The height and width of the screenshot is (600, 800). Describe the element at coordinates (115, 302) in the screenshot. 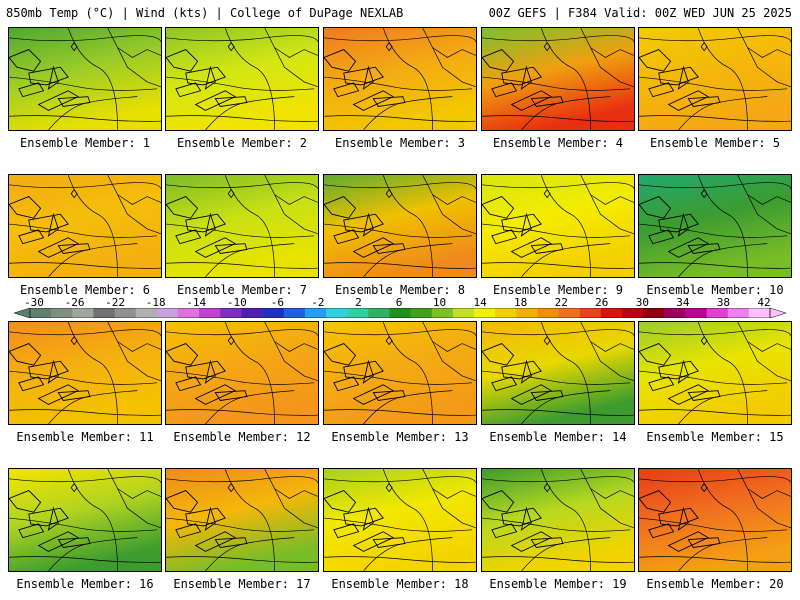

I see `colorbar-tick-label: -22` at that location.